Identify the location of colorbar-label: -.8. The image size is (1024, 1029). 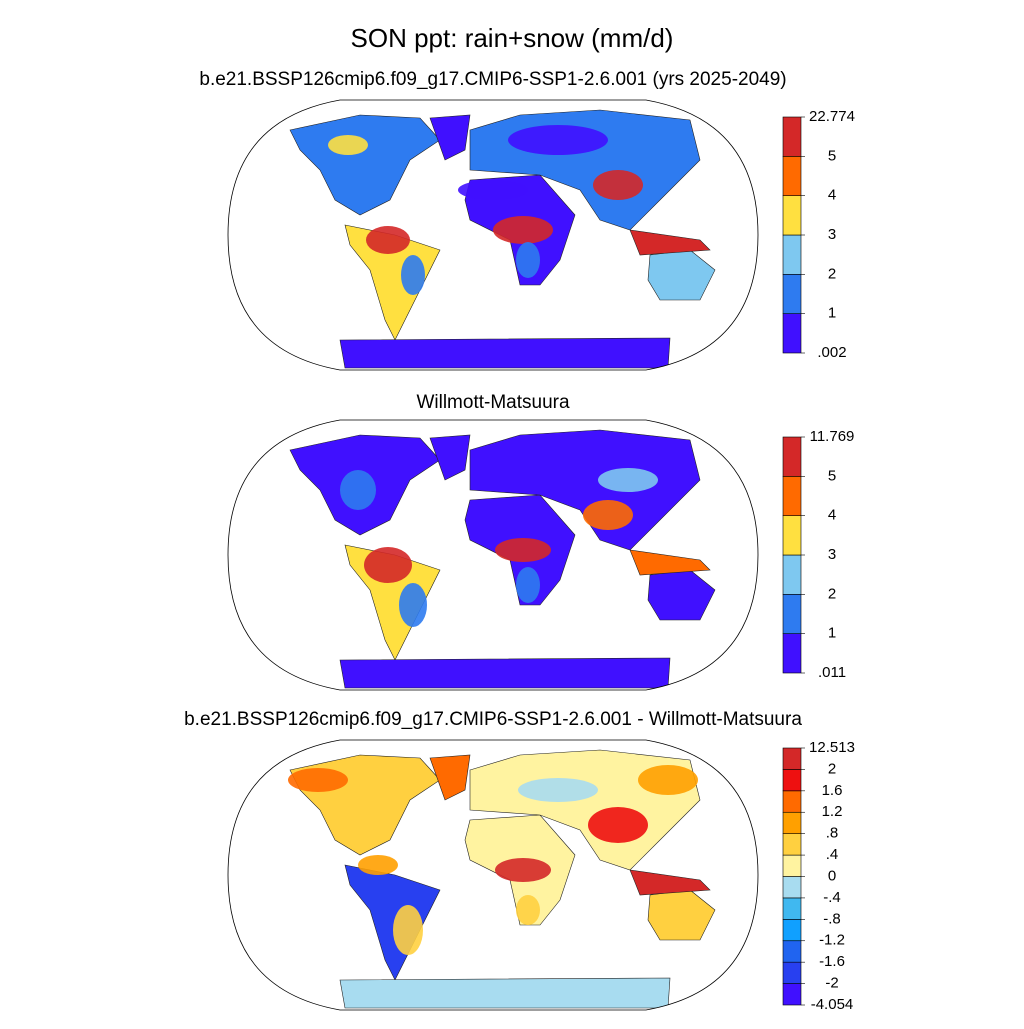
(832, 918).